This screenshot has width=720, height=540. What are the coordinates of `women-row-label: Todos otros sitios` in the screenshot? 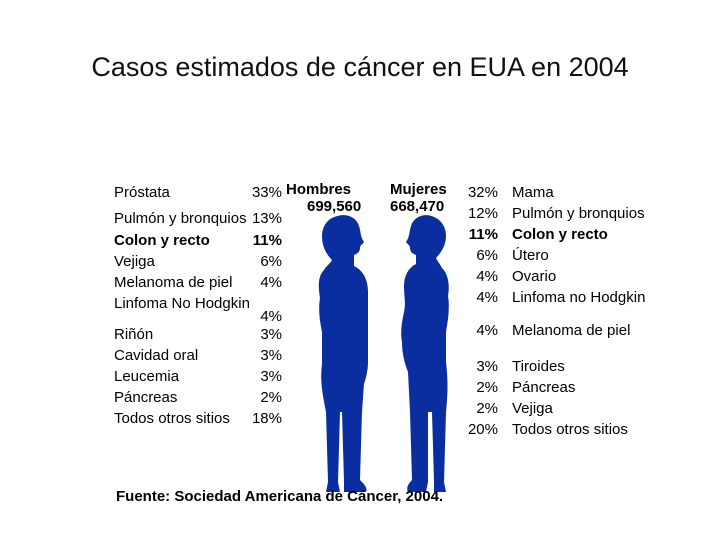 It's located at (570, 429).